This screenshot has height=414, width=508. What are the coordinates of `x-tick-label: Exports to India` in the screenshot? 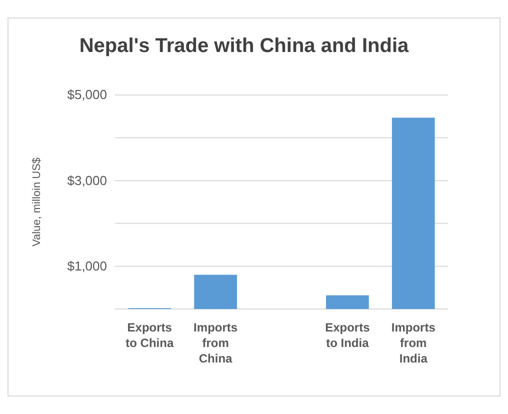 It's located at (347, 335).